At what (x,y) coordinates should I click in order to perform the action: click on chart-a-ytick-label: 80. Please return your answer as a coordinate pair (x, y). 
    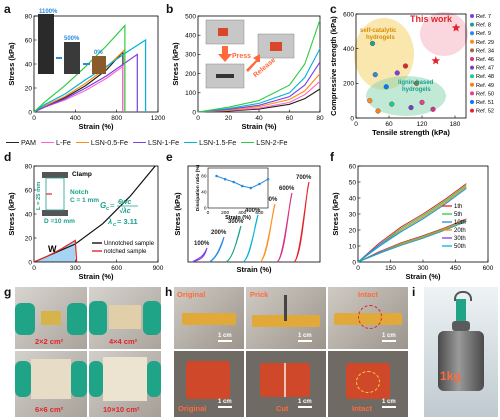
    Looking at the image, I should click on (29, 16).